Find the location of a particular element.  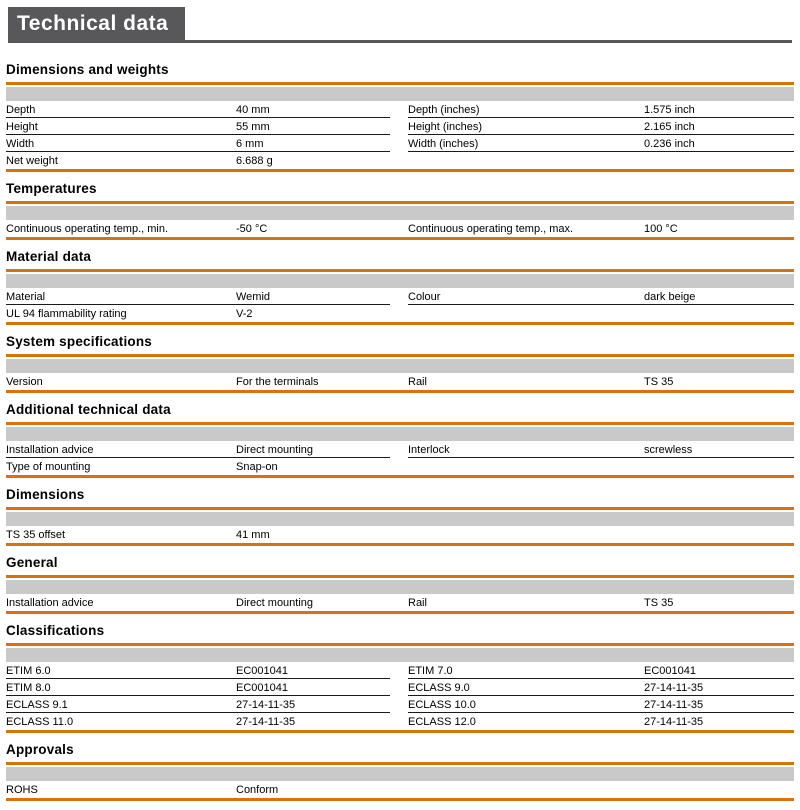

spec-value: -50 °C is located at coordinates (252, 229).